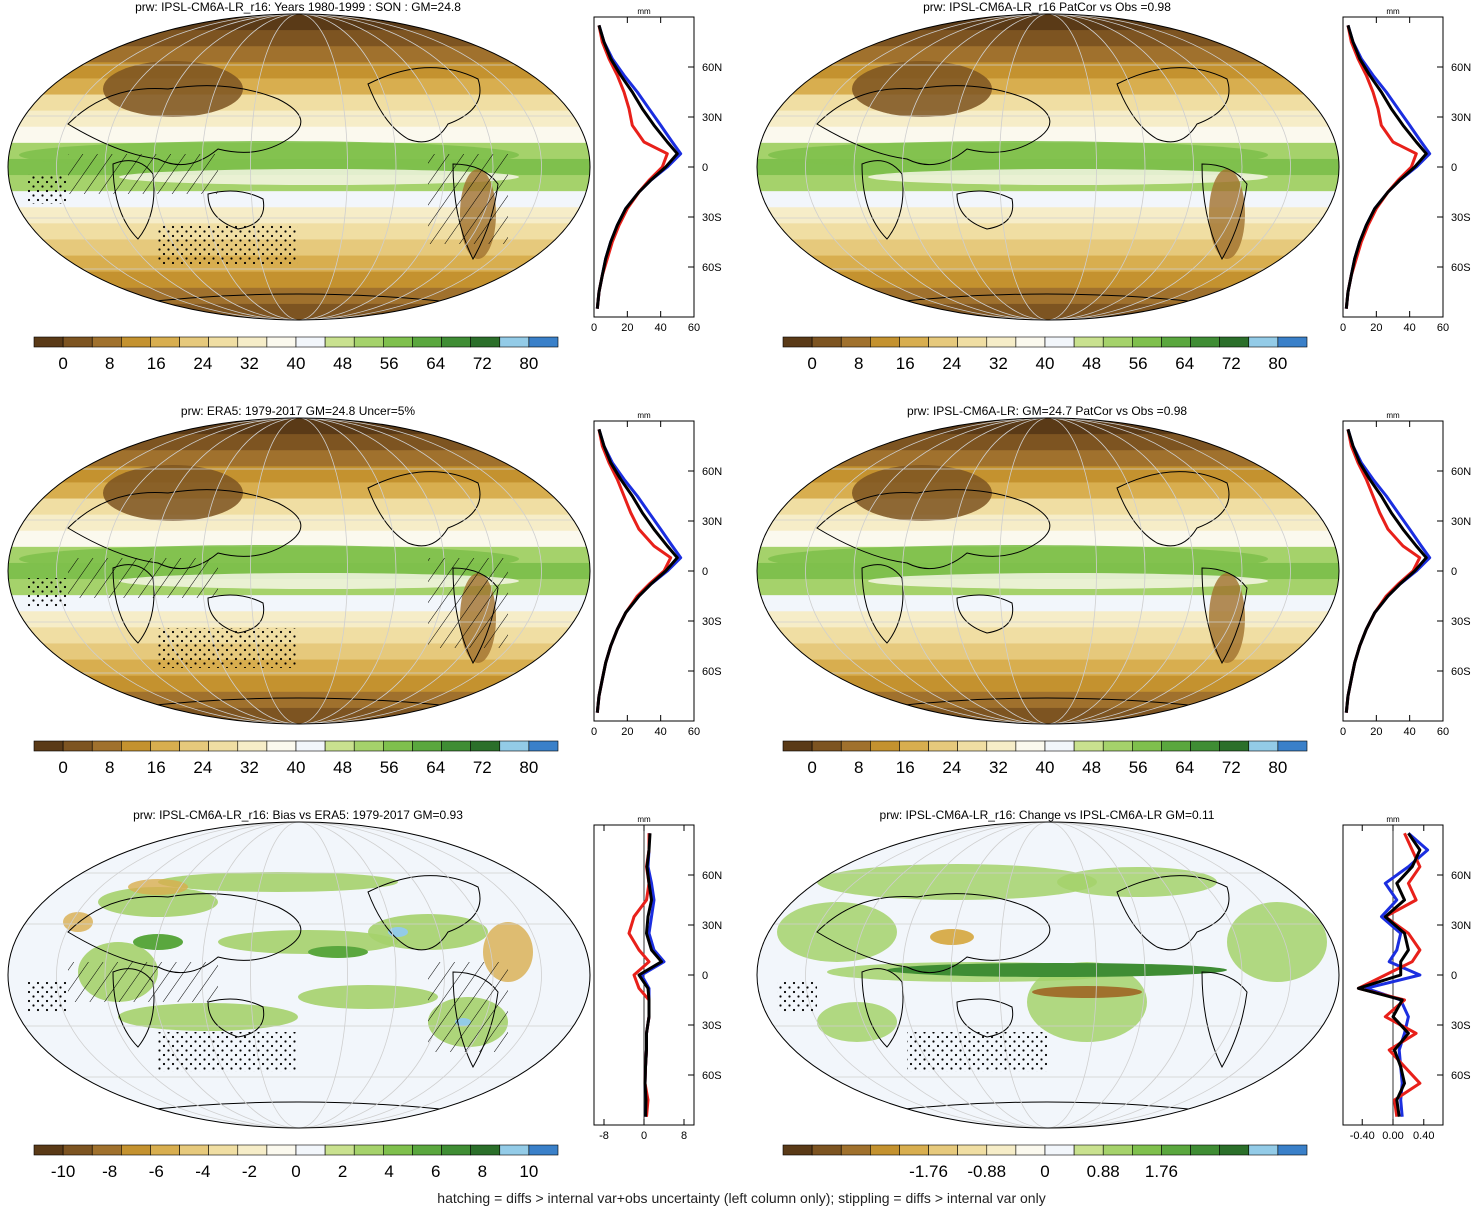 Image resolution: width=1483 pixels, height=1211 pixels. I want to click on colorbar-label: -8, so click(109, 1171).